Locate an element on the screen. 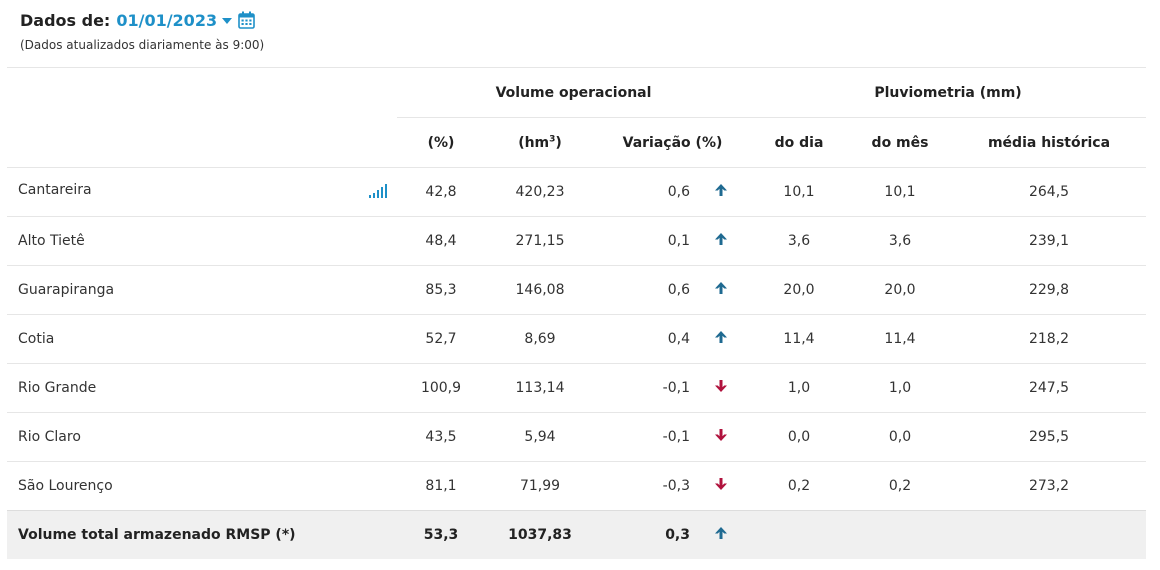  pct-cell: 85,3 is located at coordinates (441, 290).